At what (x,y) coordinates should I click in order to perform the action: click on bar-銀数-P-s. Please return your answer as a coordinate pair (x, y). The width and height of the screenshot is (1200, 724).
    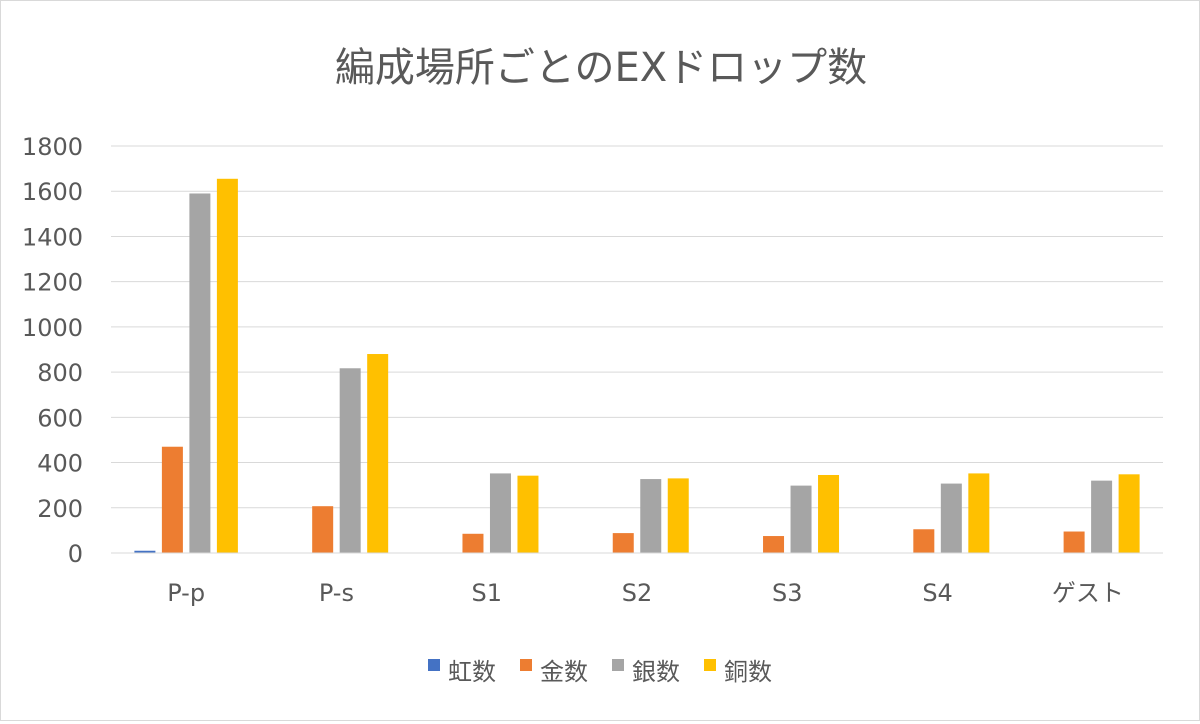
    Looking at the image, I should click on (350, 460).